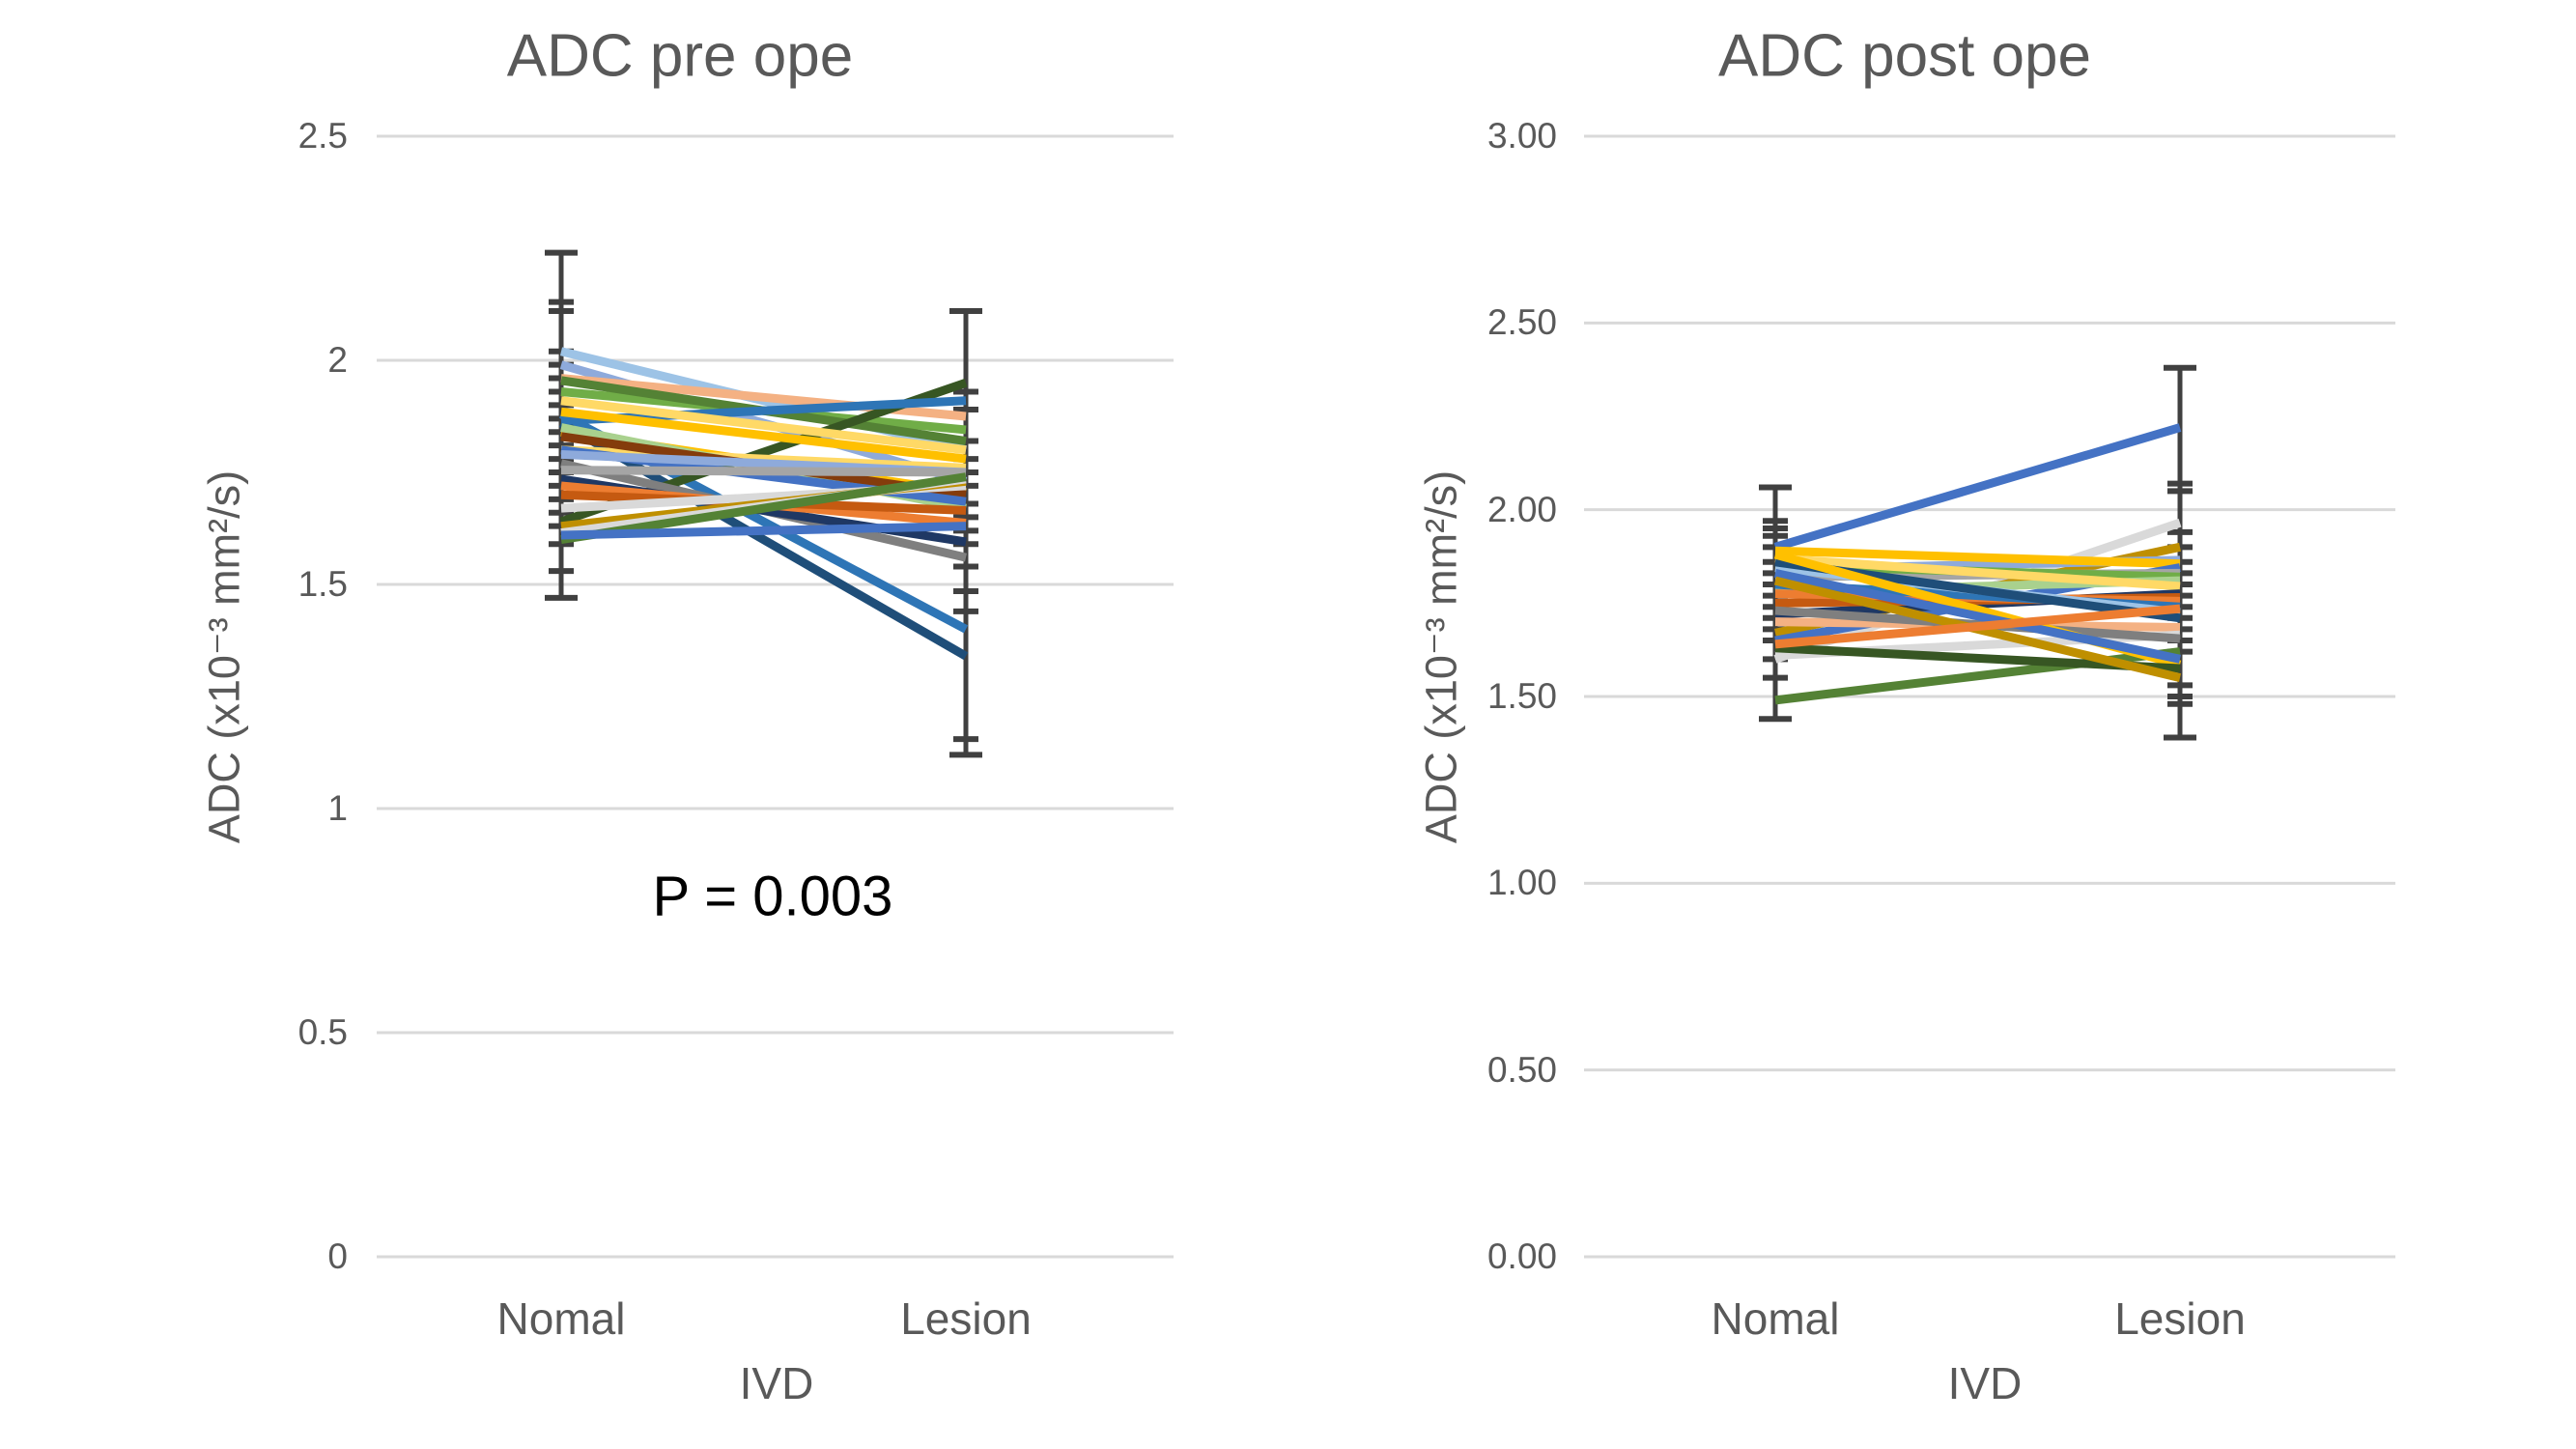 This screenshot has width=2576, height=1449. I want to click on y-tick-label: 2.50, so click(1521, 322).